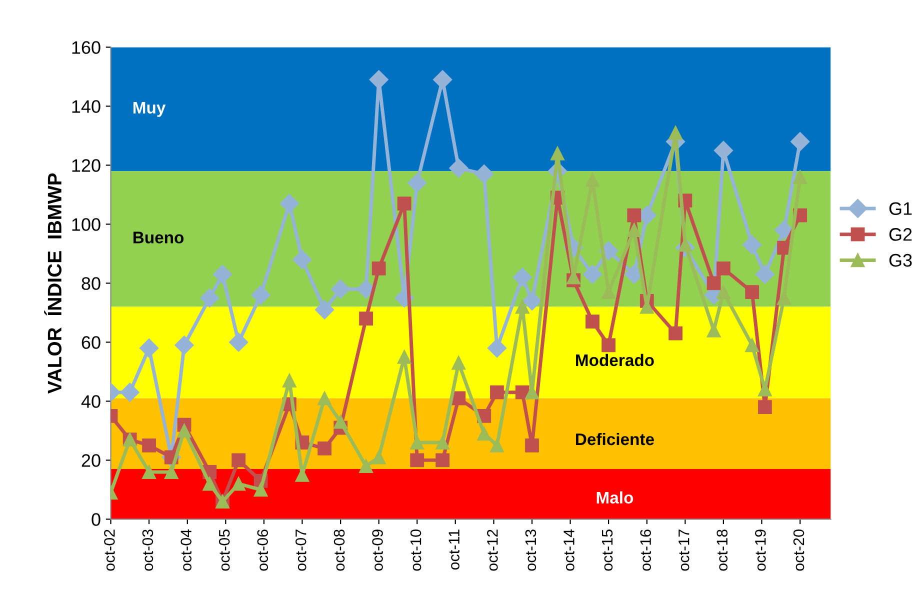  I want to click on y-tick-label: 120, so click(86, 165).